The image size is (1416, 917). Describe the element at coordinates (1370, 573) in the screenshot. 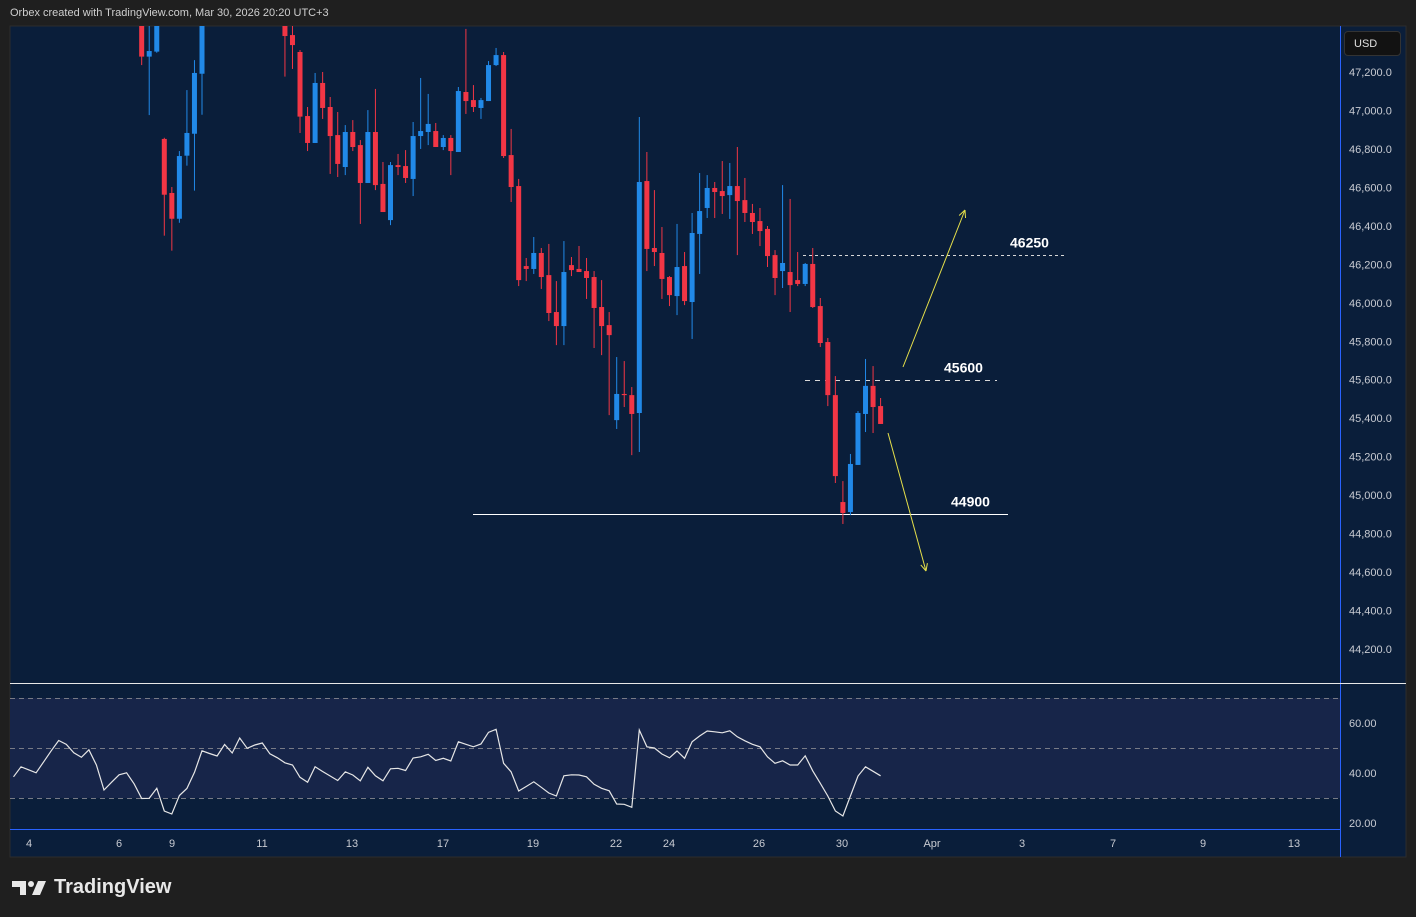

I see `price-tick-label: 44,600.0` at that location.